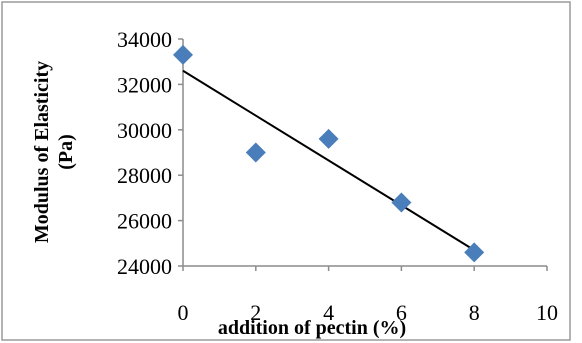  What do you see at coordinates (144, 175) in the screenshot?
I see `y-tick-label: 28000` at bounding box center [144, 175].